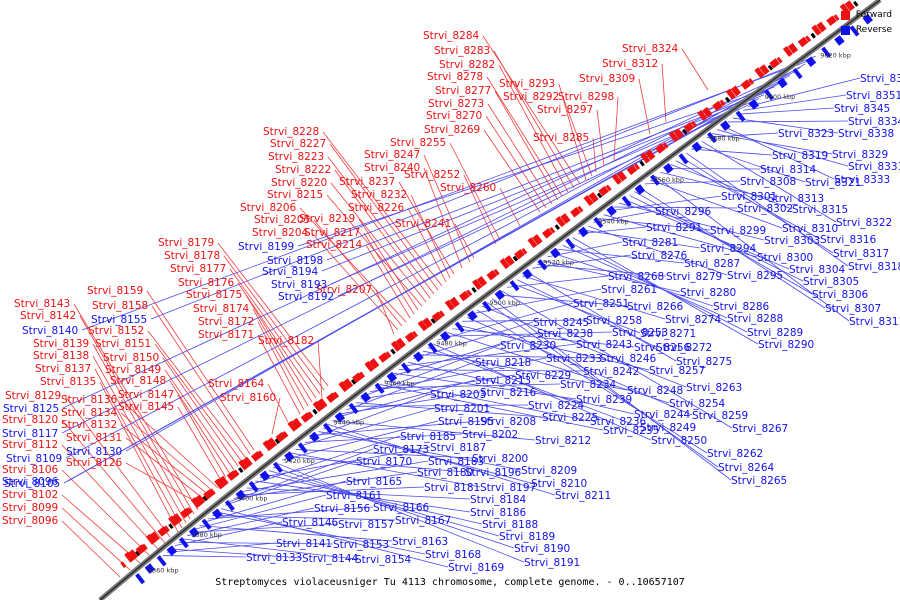 This screenshot has width=900, height=600. What do you see at coordinates (786, 345) in the screenshot?
I see `reverse-gene-label: Strvi_8290` at bounding box center [786, 345].